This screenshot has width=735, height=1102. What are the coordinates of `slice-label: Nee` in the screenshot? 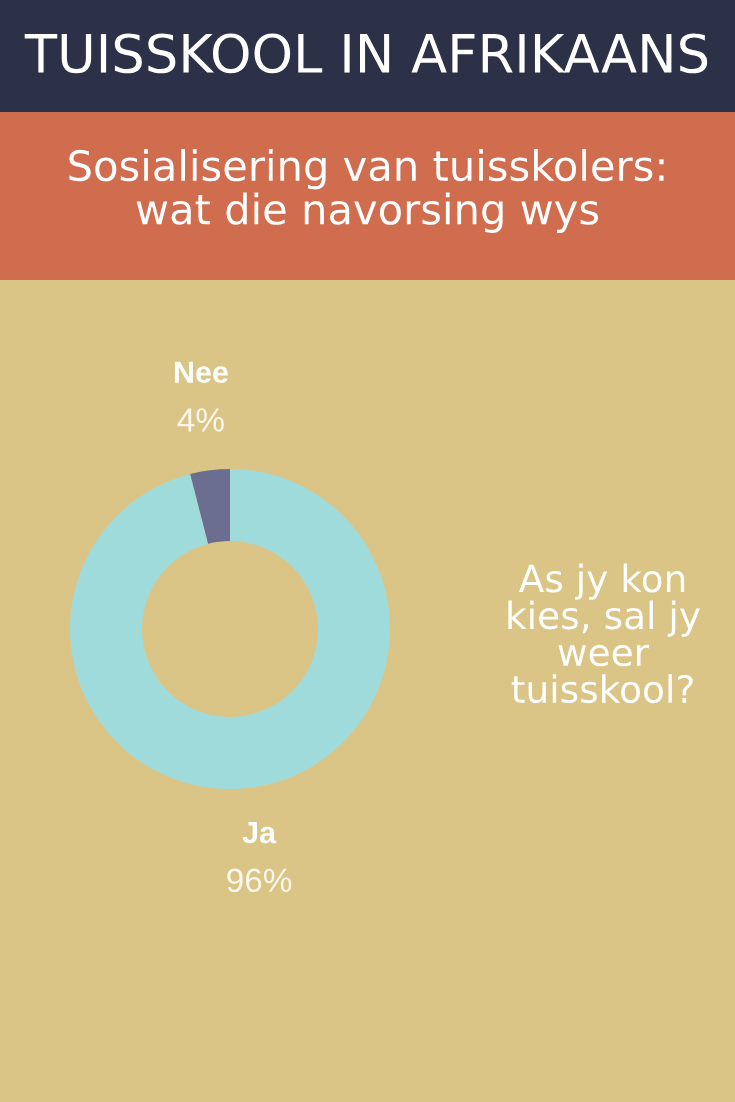 It's located at (201, 372).